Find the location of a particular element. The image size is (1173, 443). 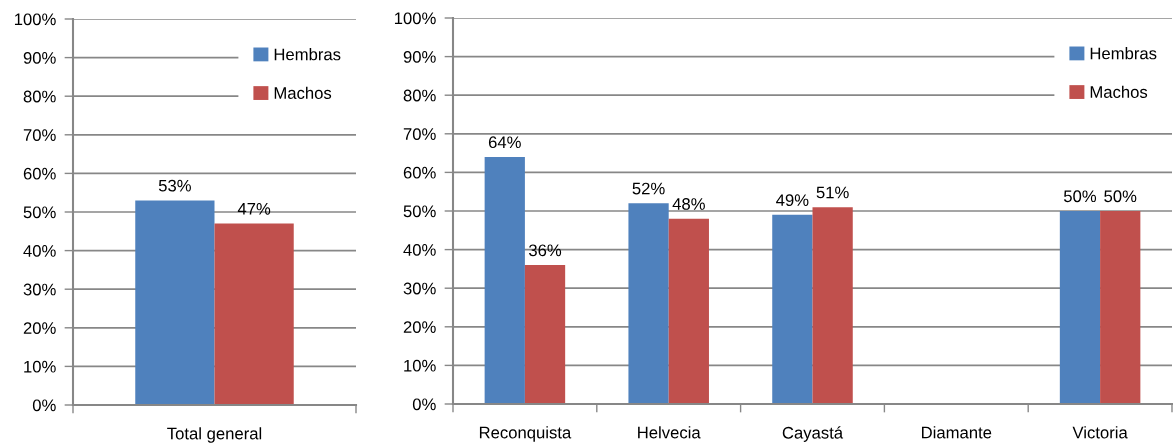

data-label: 36% is located at coordinates (545, 250).